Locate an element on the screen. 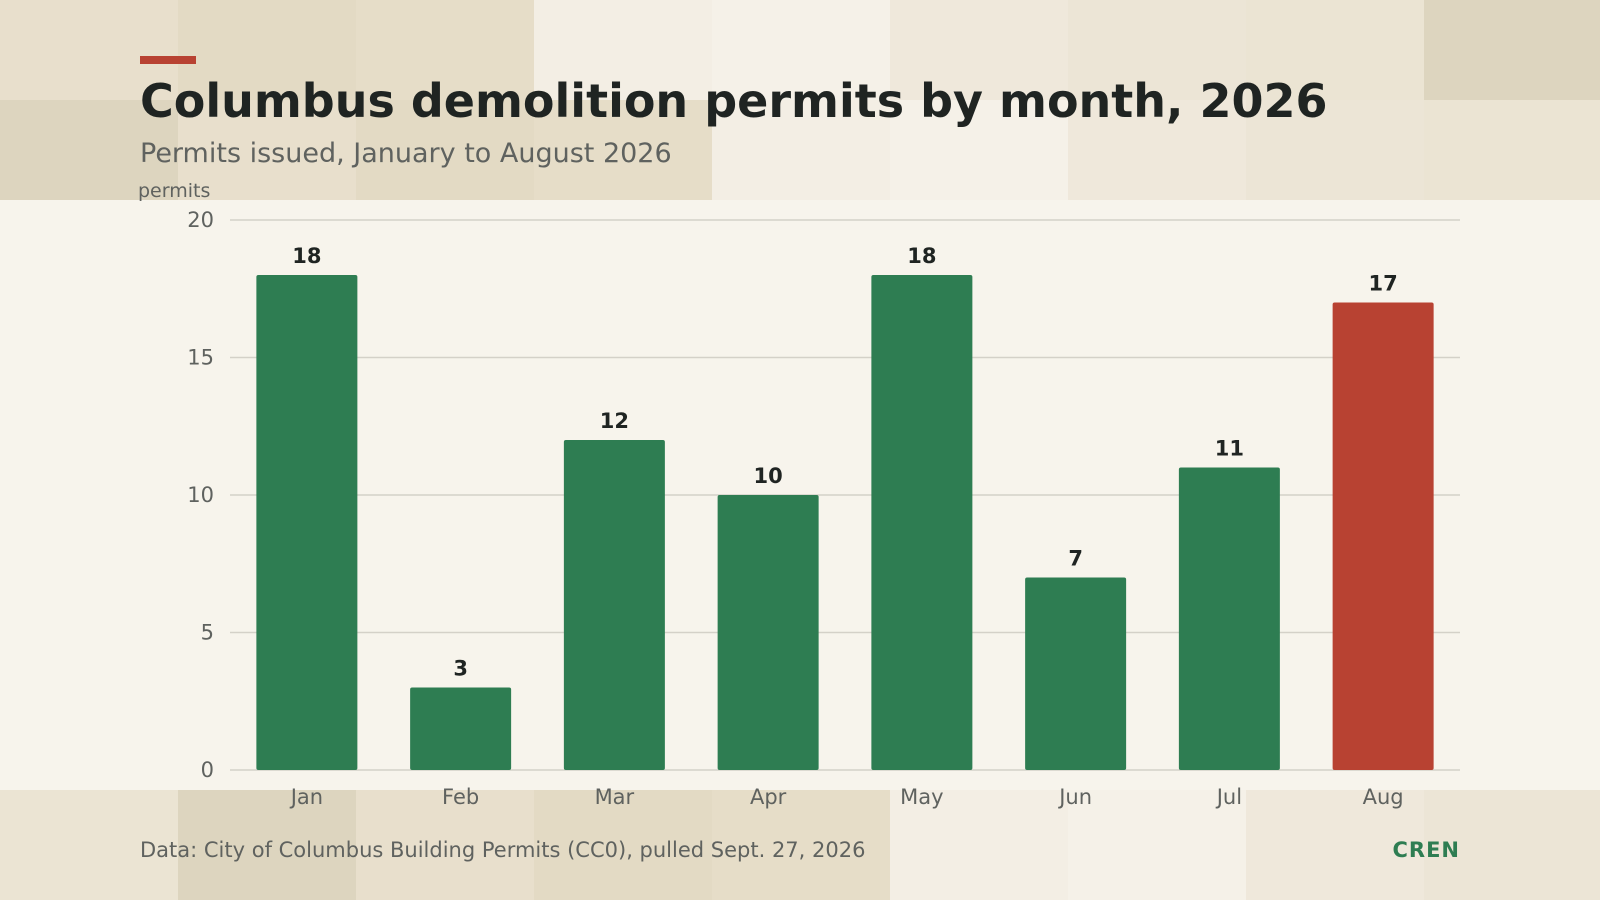 The height and width of the screenshot is (900, 1600). x-tick-label: Jan is located at coordinates (306, 797).